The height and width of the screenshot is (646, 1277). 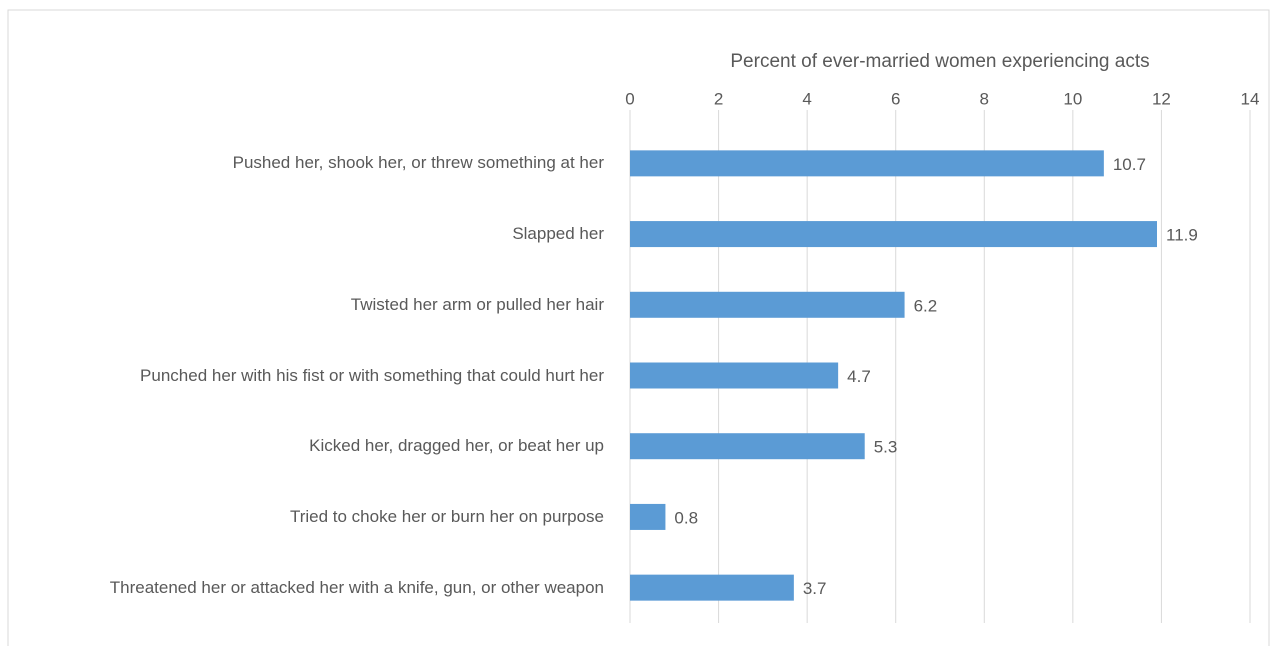 What do you see at coordinates (815, 588) in the screenshot?
I see `value-label: 3.7` at bounding box center [815, 588].